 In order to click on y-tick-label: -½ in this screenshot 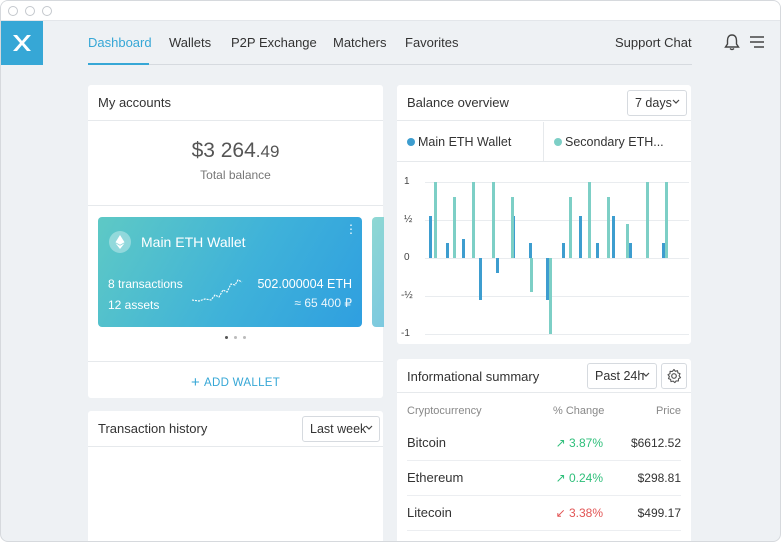, I will do `click(407, 295)`.